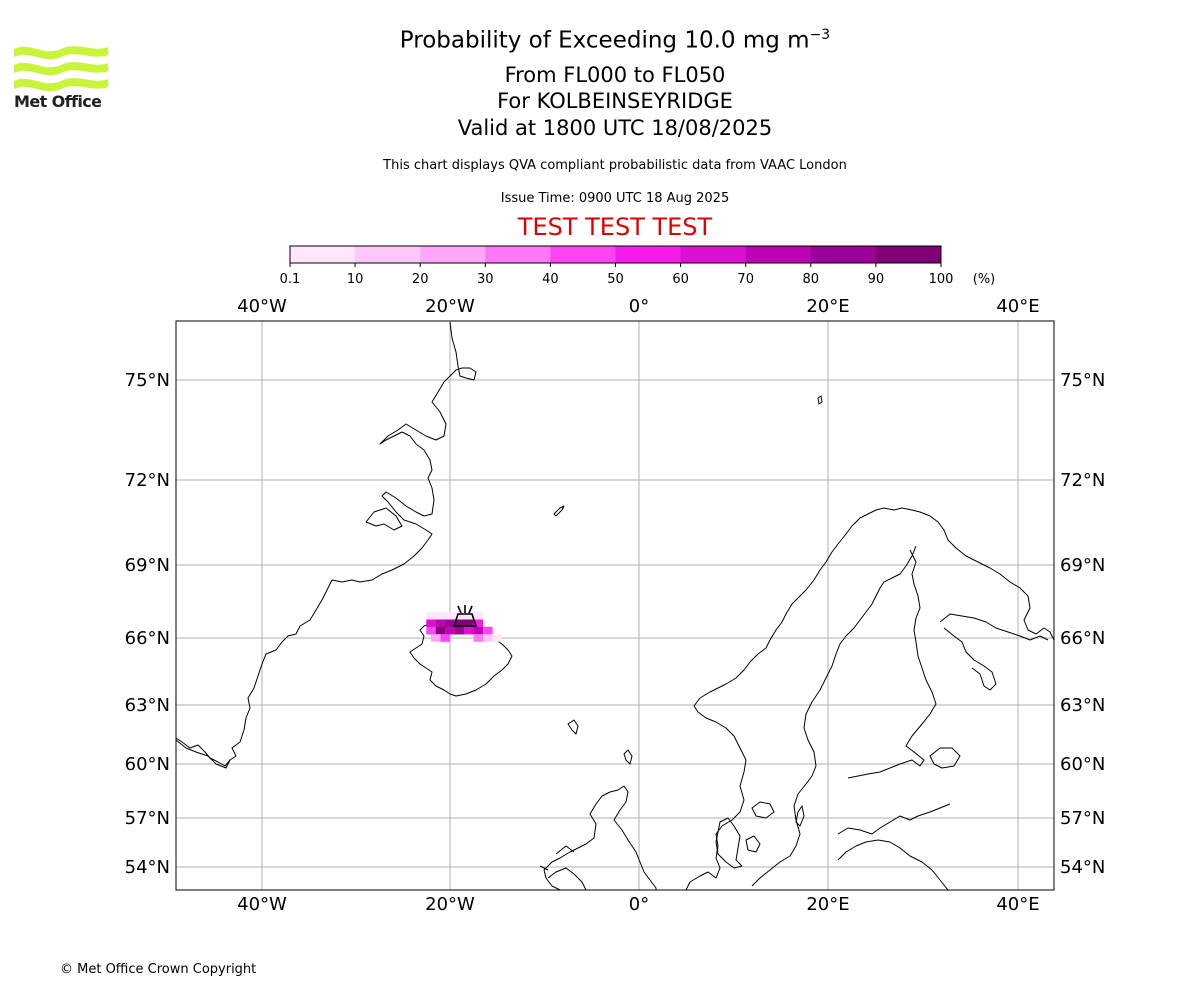 This screenshot has width=1200, height=1000. I want to click on coastline-gotland, so click(800, 816).